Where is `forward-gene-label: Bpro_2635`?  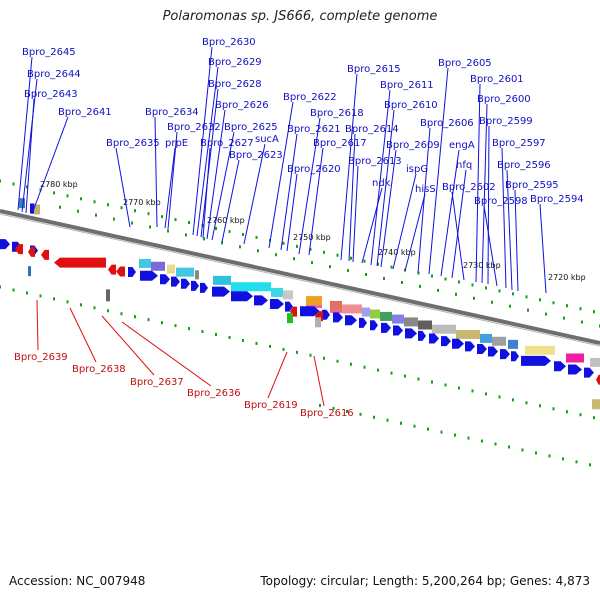
forward-gene-label: Bpro_2635 is located at coordinates (133, 143).